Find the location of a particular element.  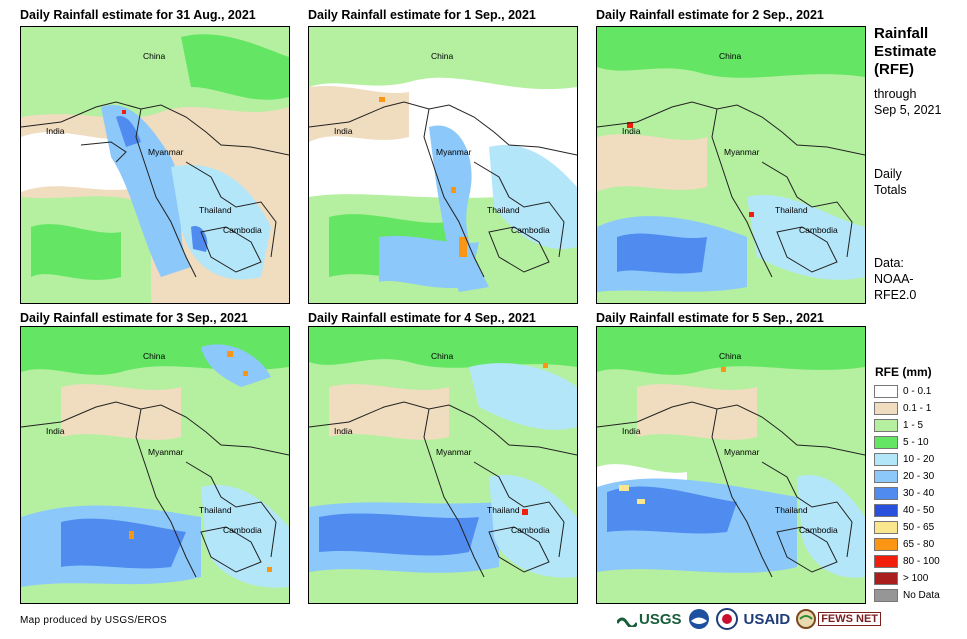

through-date: Sep 5, 2021 is located at coordinates (908, 110).